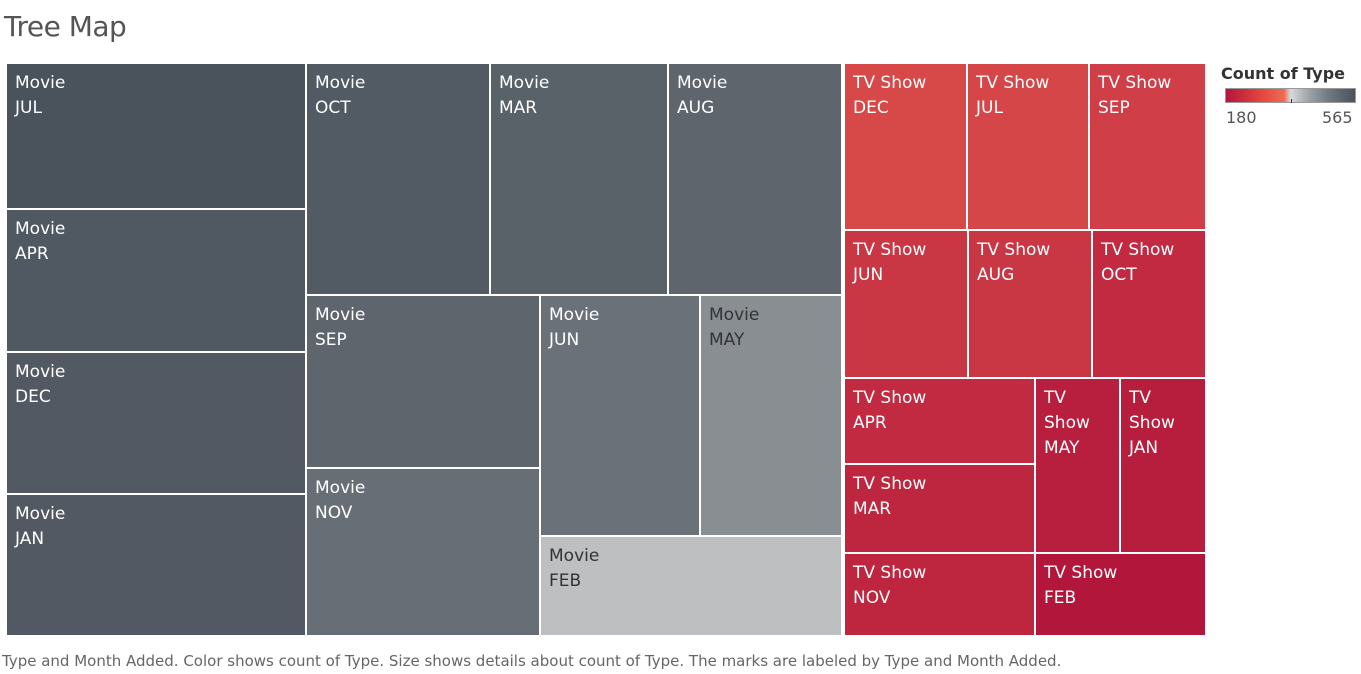 Image resolution: width=1361 pixels, height=674 pixels. I want to click on treemap-cell-movie-sep: Movie SEP, so click(423, 381).